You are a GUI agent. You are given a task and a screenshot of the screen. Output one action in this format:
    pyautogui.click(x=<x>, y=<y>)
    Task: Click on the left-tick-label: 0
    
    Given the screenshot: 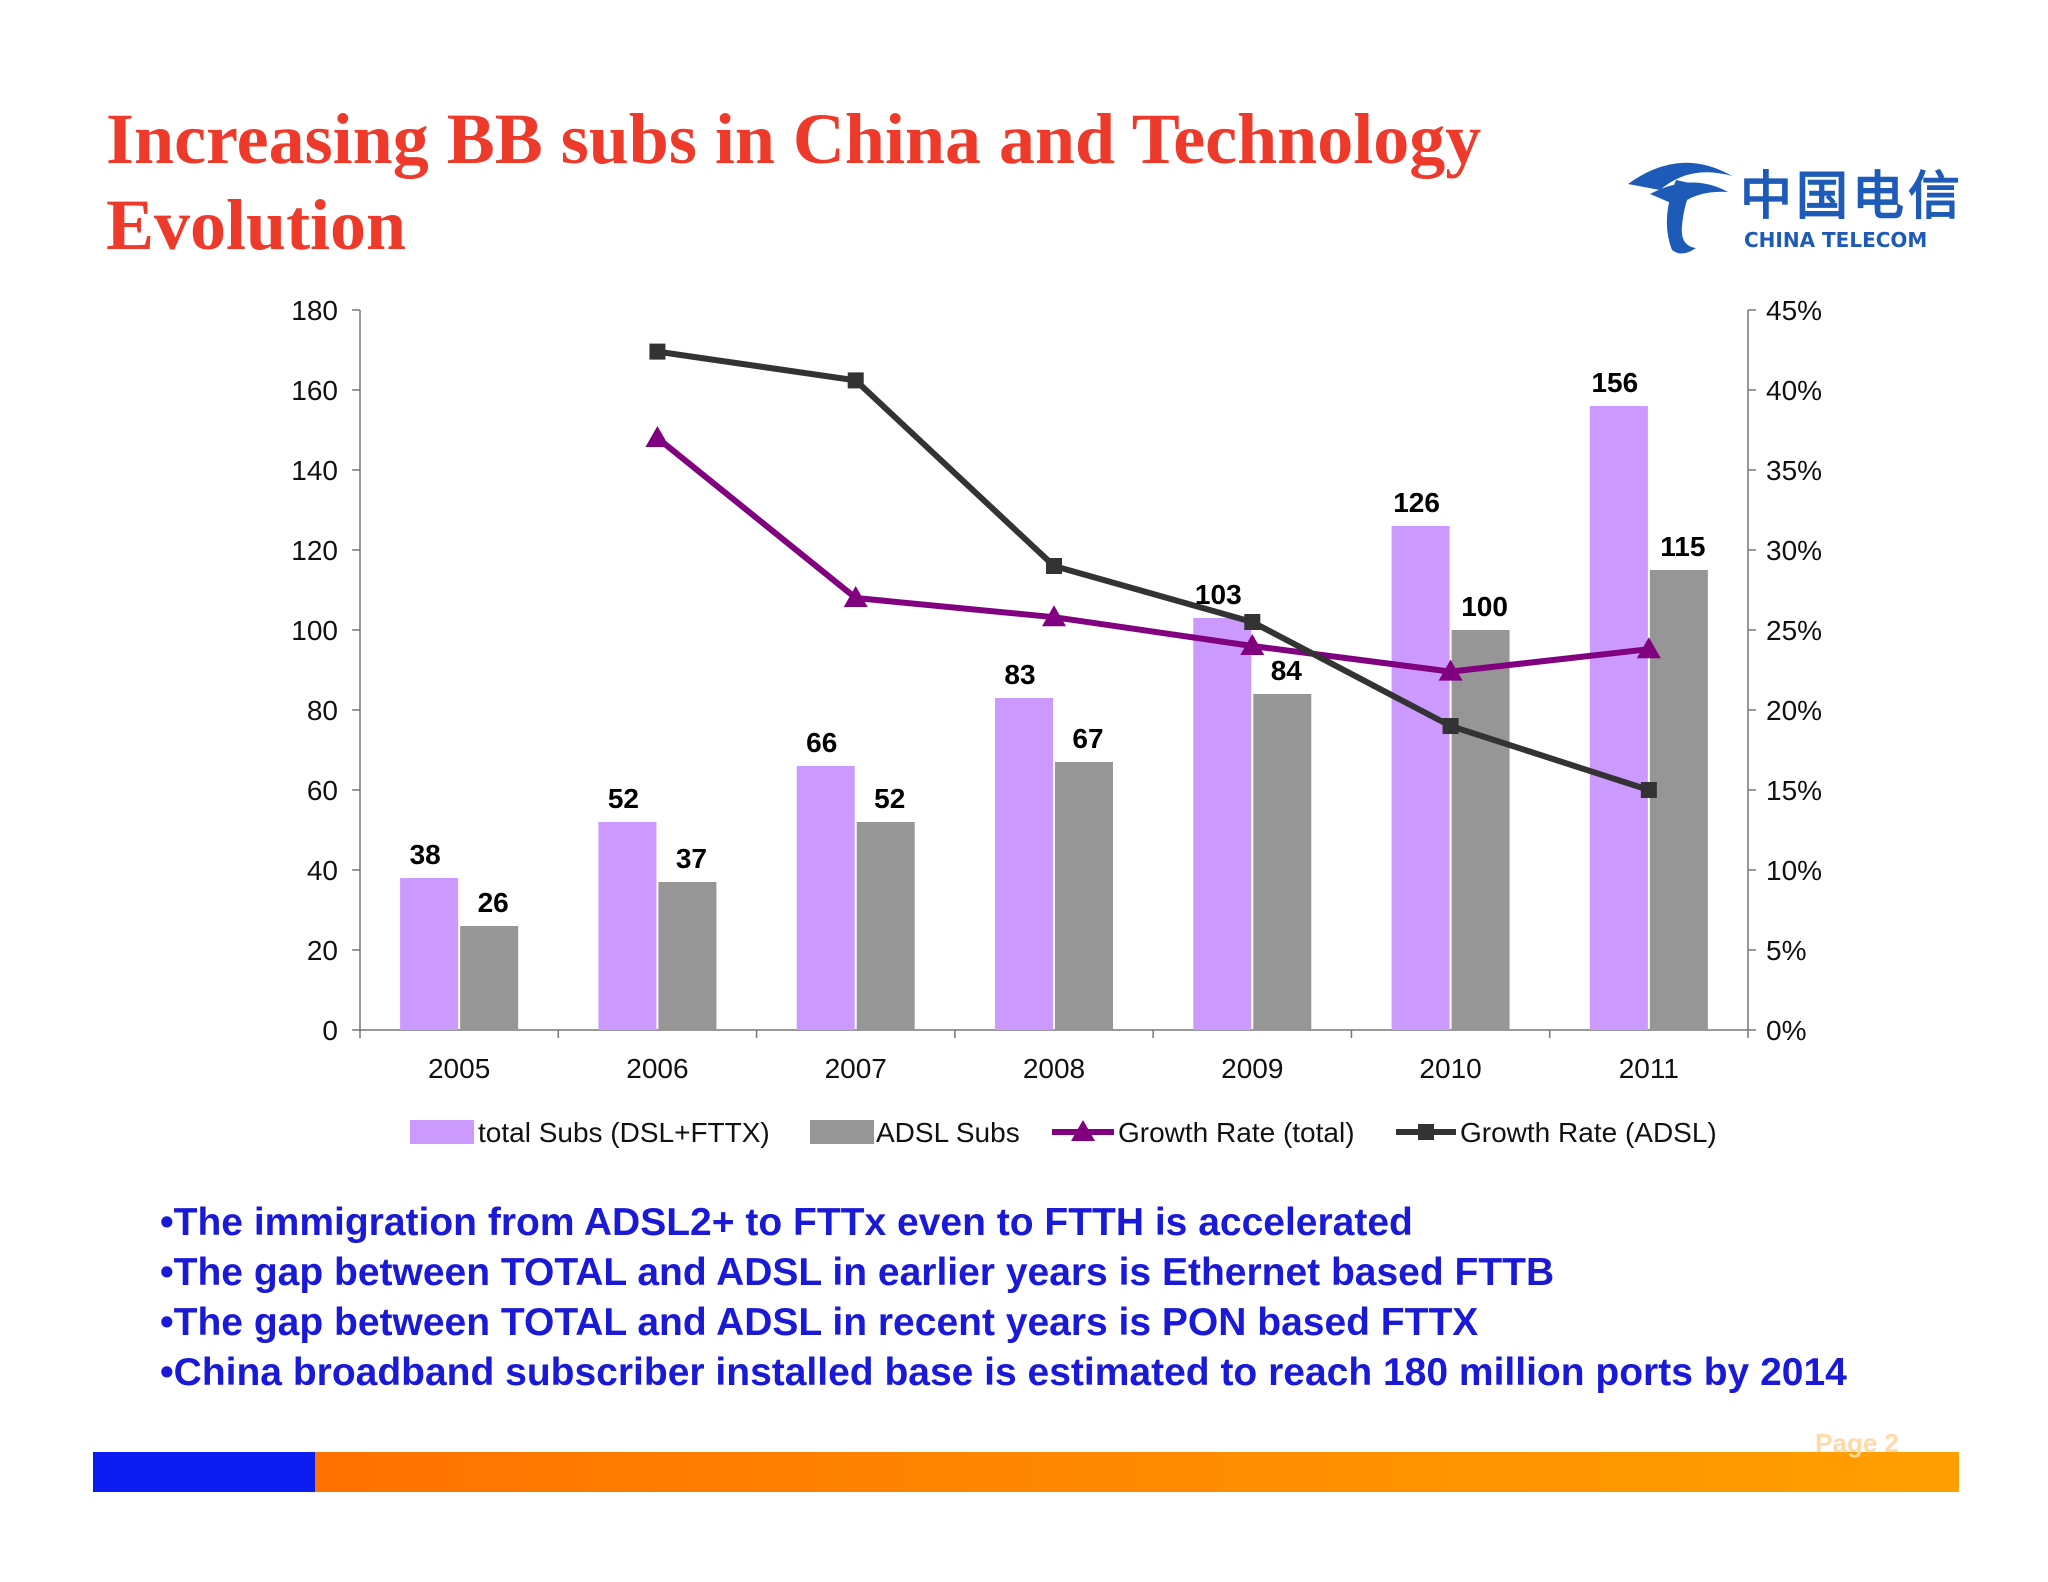 What is the action you would take?
    pyautogui.click(x=330, y=1030)
    